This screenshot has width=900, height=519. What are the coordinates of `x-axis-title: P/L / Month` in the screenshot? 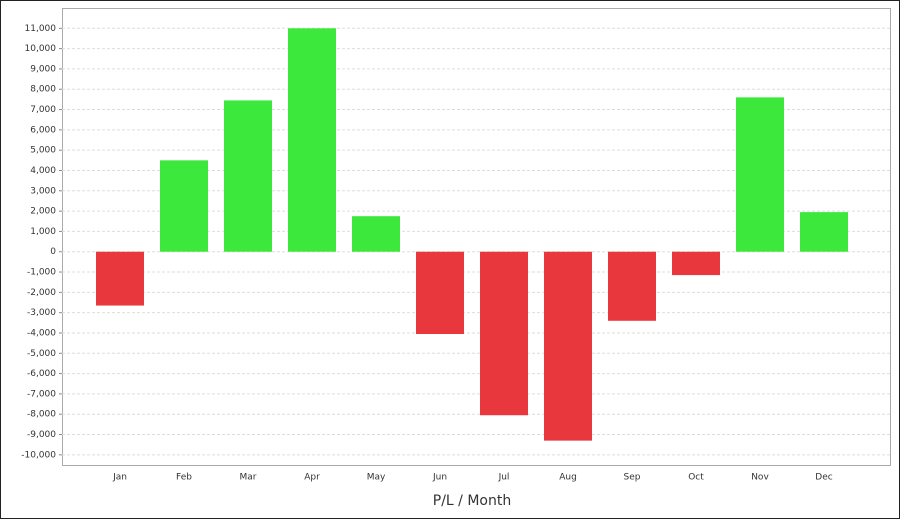 It's located at (472, 501).